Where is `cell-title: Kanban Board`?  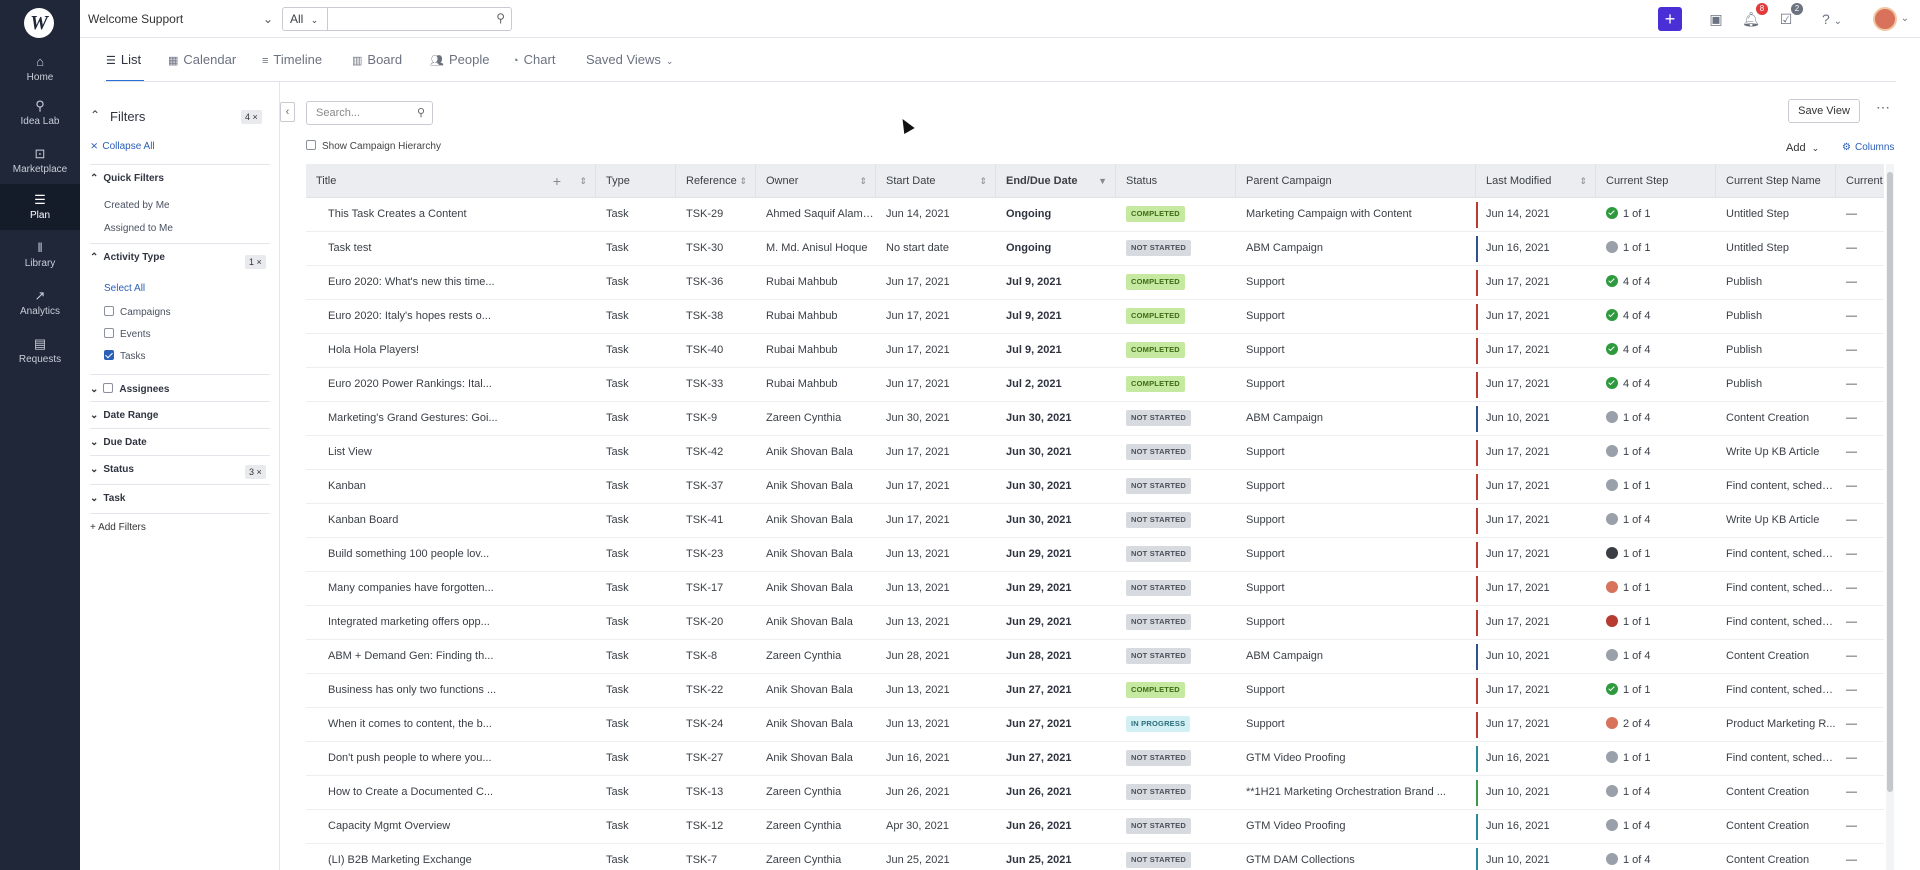
cell-title: Kanban Board is located at coordinates (363, 520).